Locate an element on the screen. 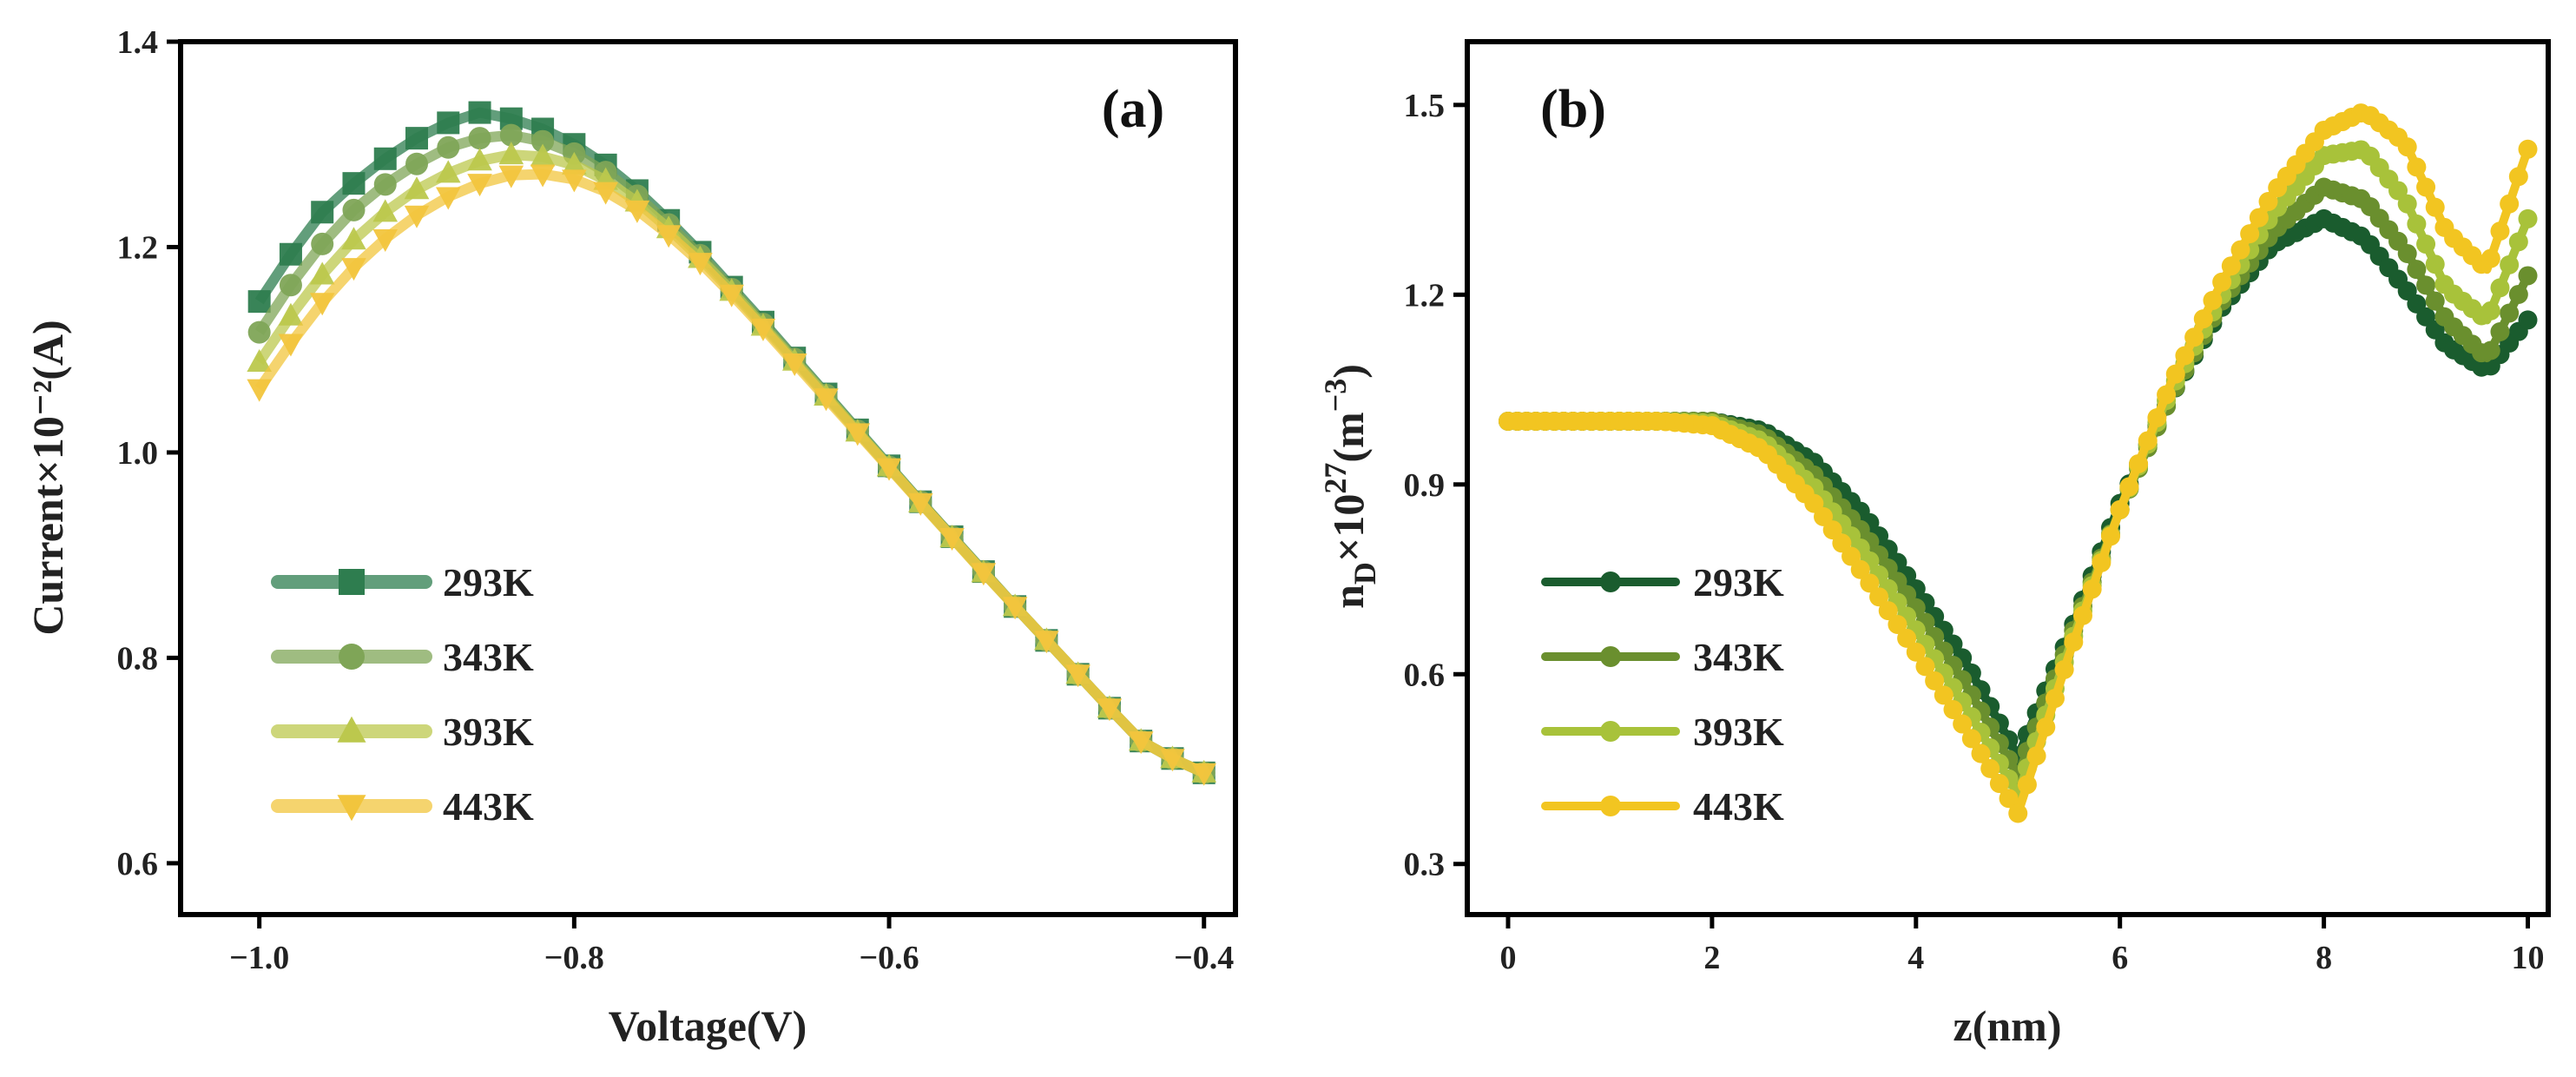  a-legend-label-443K: 443K is located at coordinates (488, 806).